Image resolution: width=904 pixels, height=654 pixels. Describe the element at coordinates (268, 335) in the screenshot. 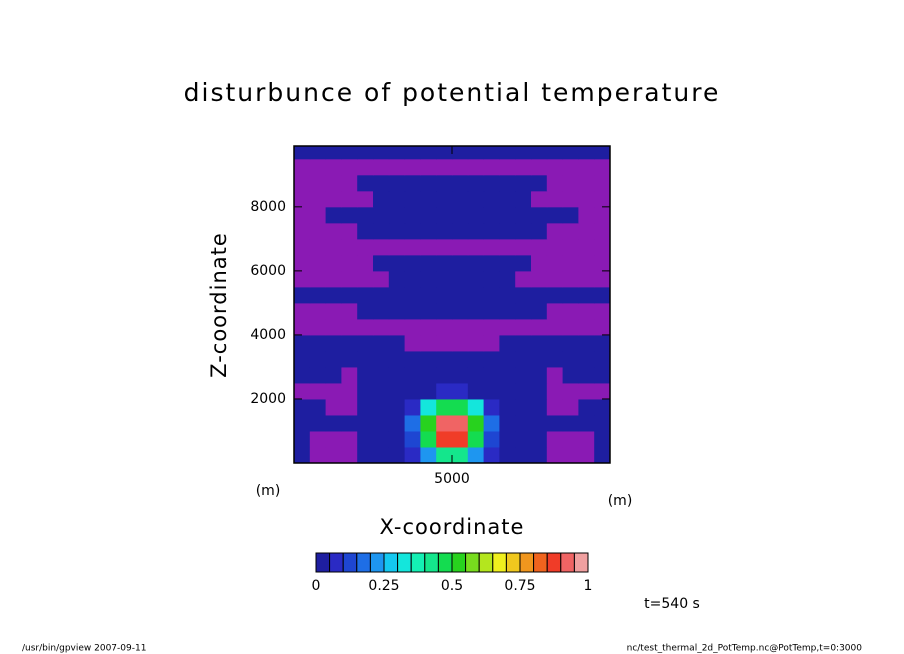

I see `y-tick-label: 4000` at that location.